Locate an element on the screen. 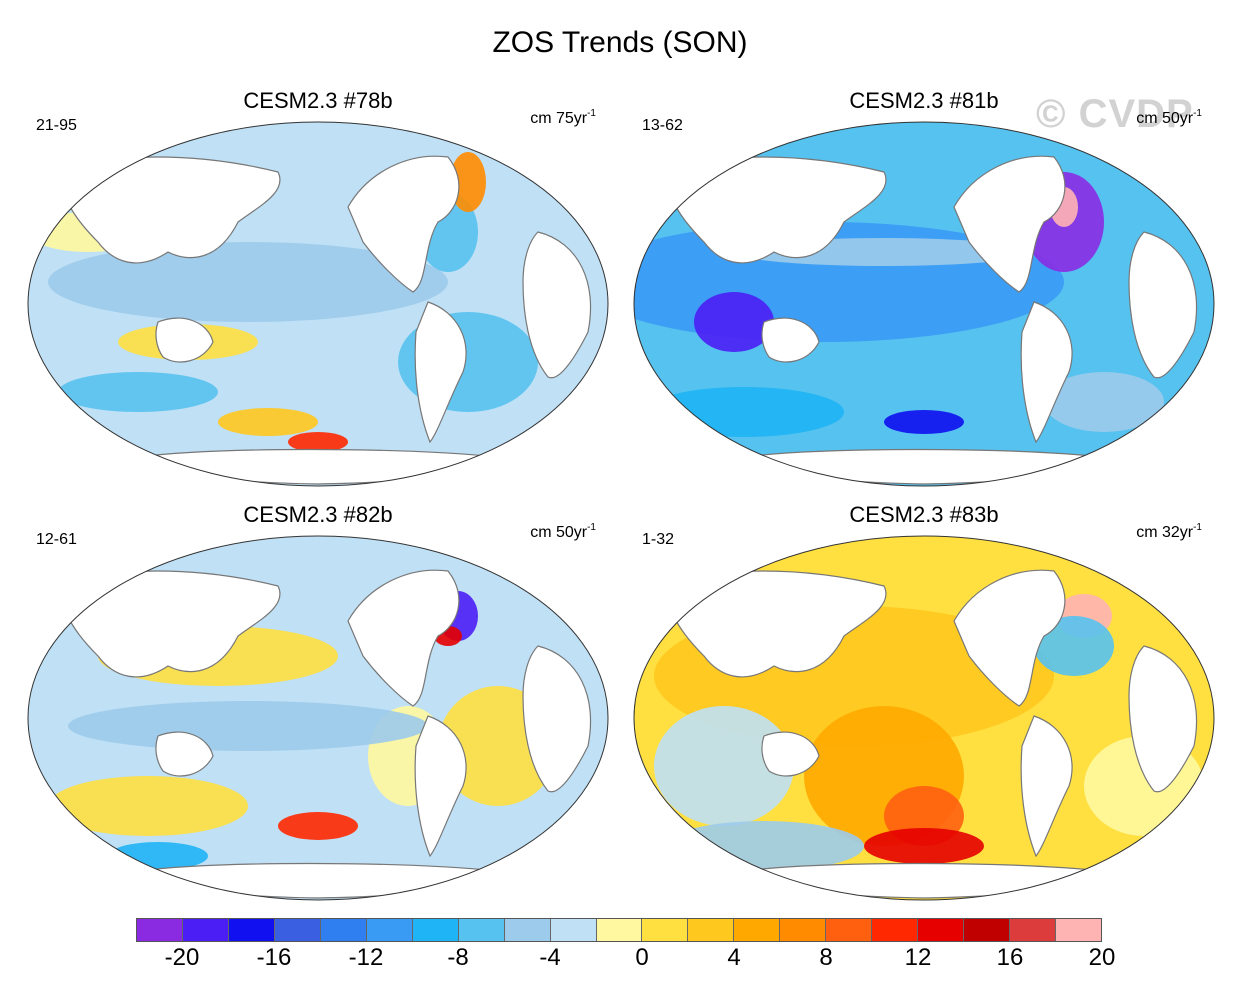  colorbar-tick-label: 16 is located at coordinates (1010, 957).